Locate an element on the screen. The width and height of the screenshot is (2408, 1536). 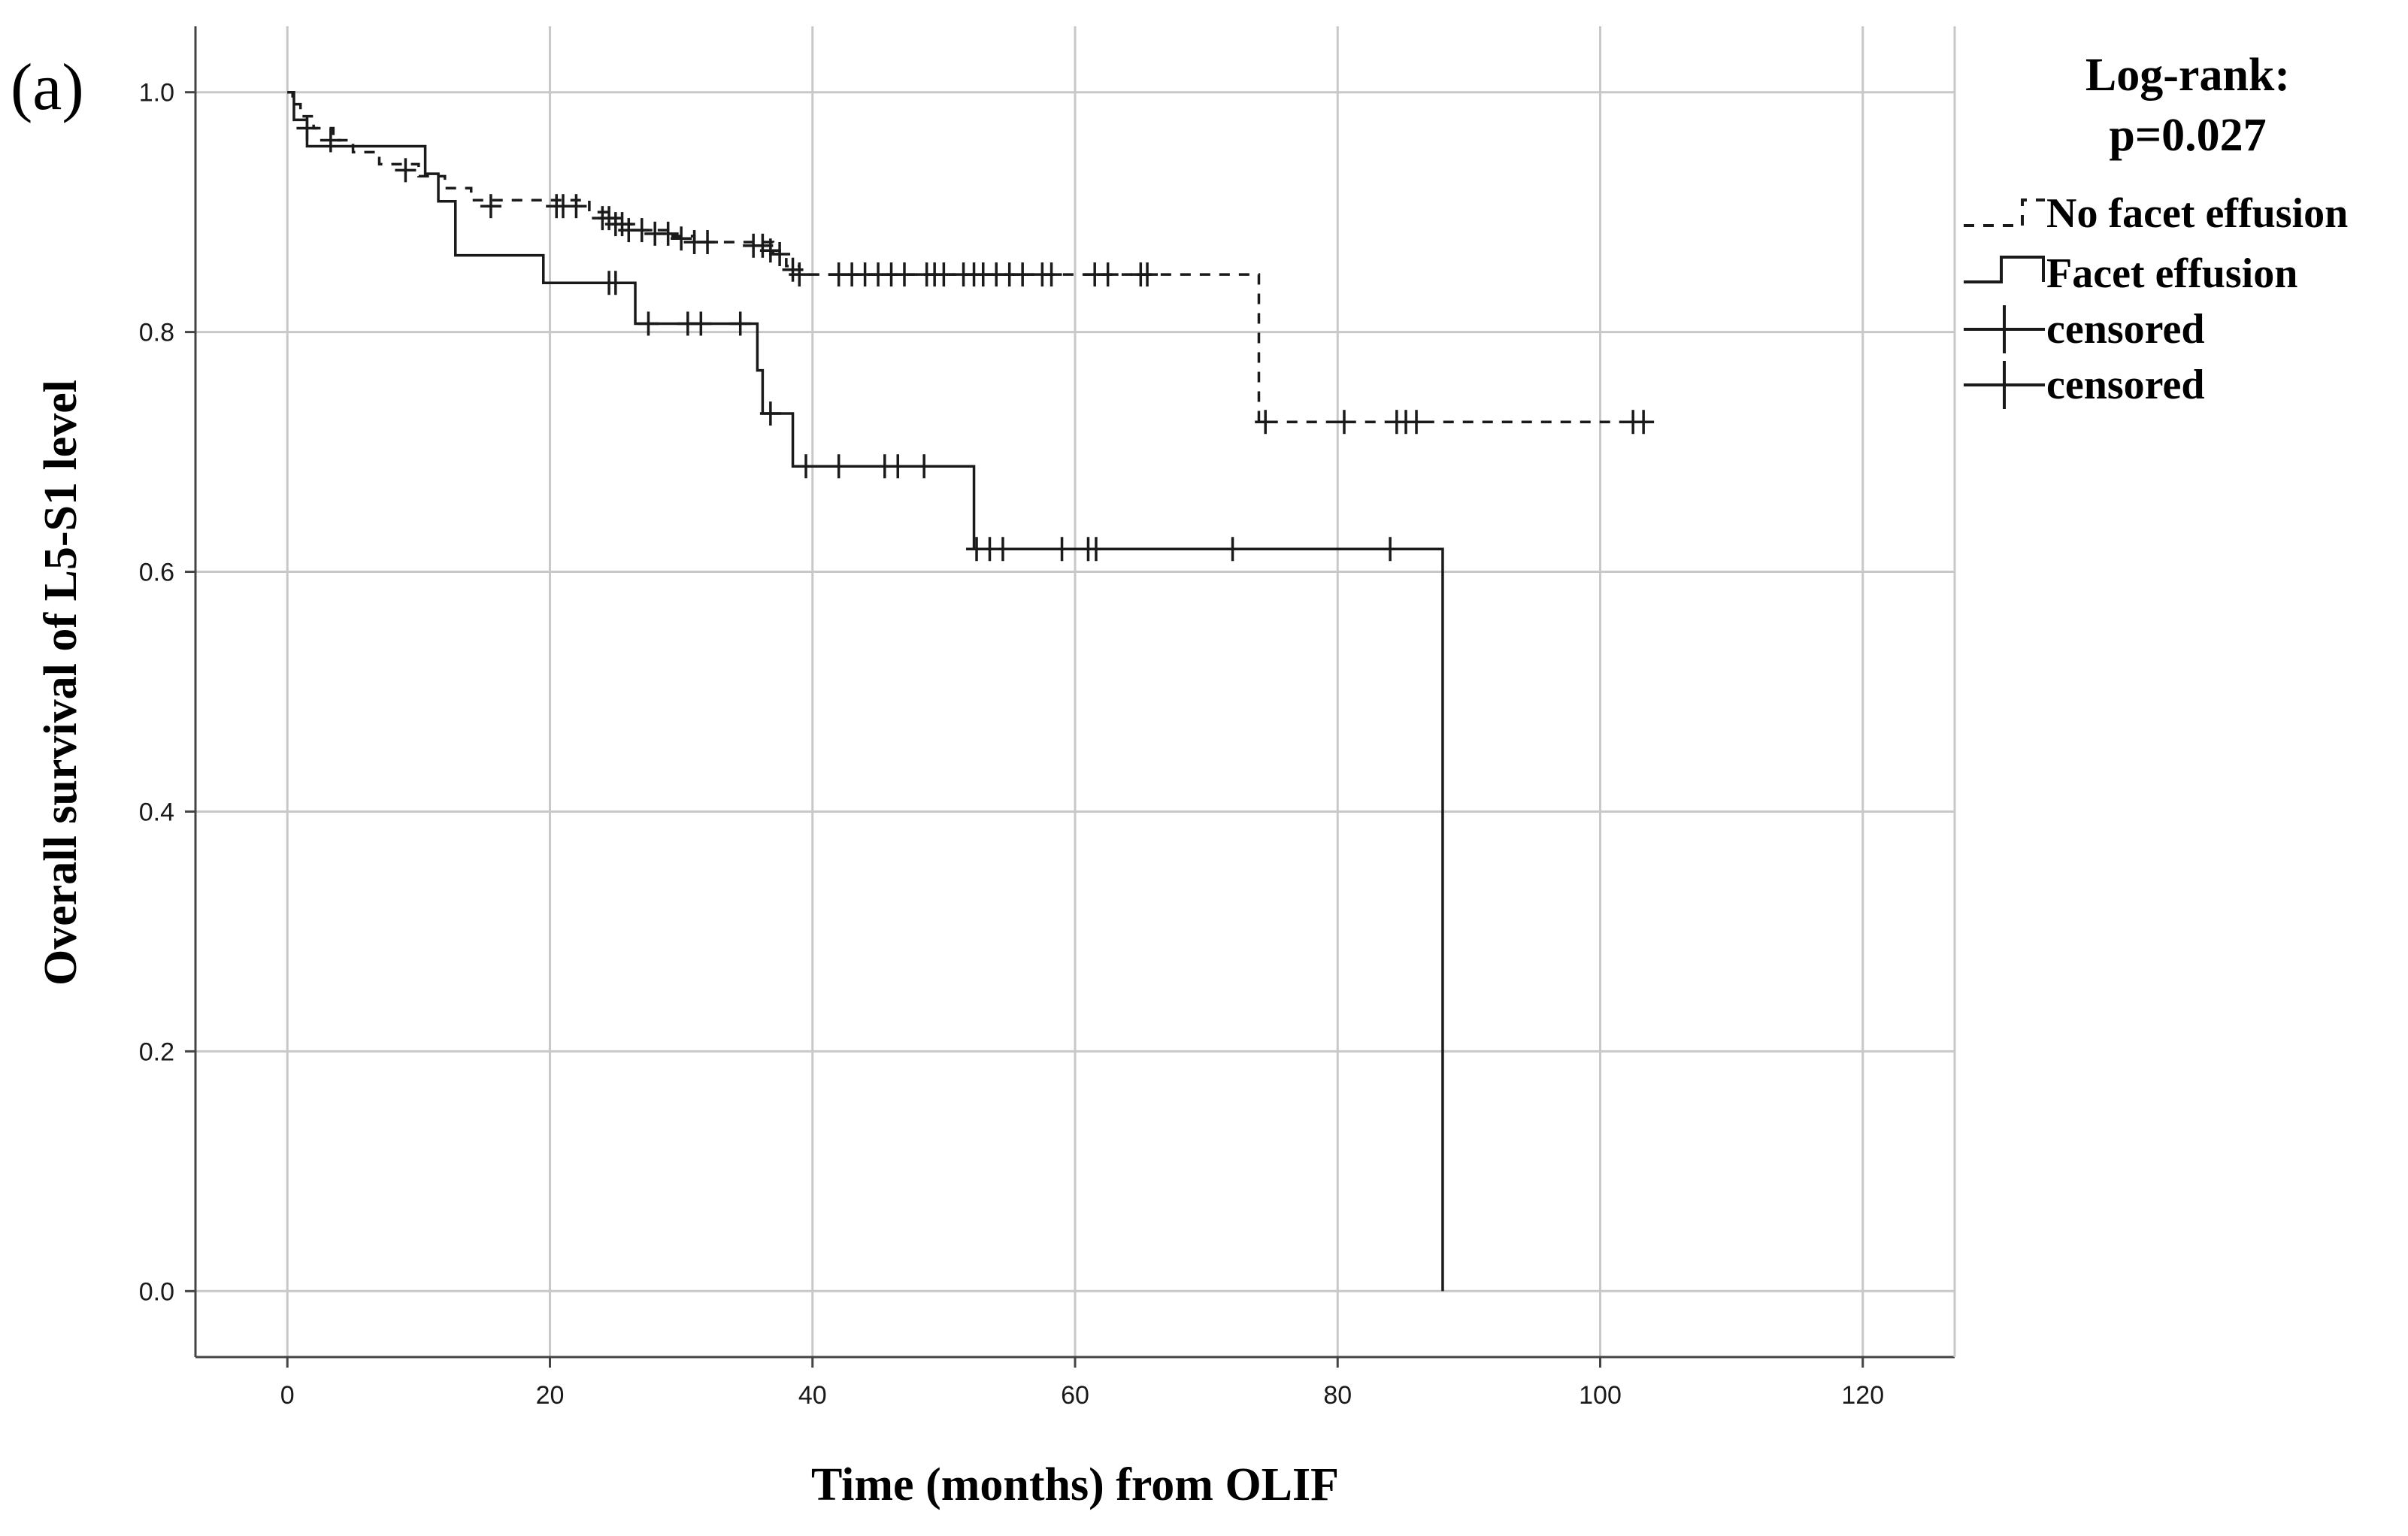
legend-label-censored-1: censored is located at coordinates (2125, 329).